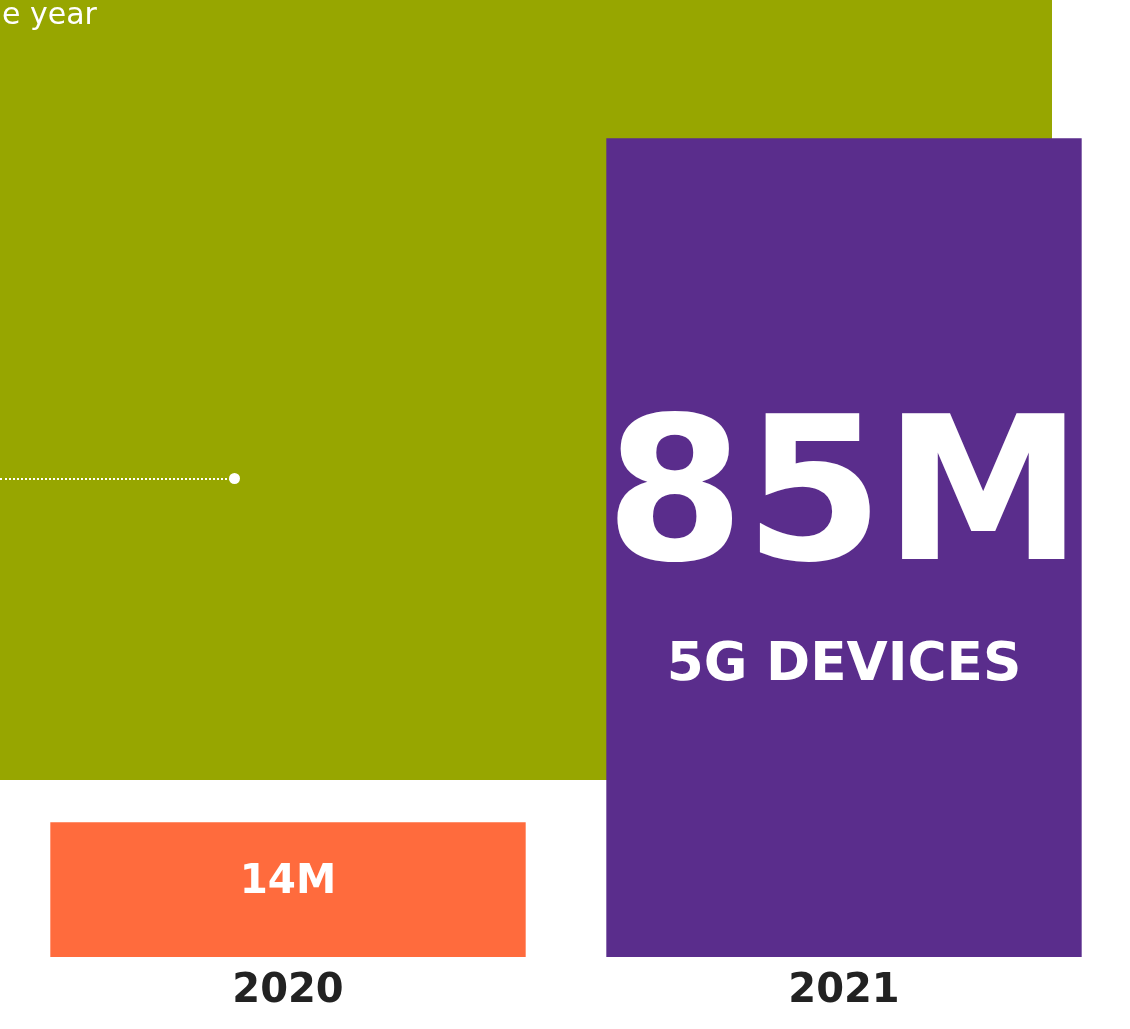 The image size is (1130, 1029). What do you see at coordinates (288, 879) in the screenshot?
I see `data-label: 14M` at bounding box center [288, 879].